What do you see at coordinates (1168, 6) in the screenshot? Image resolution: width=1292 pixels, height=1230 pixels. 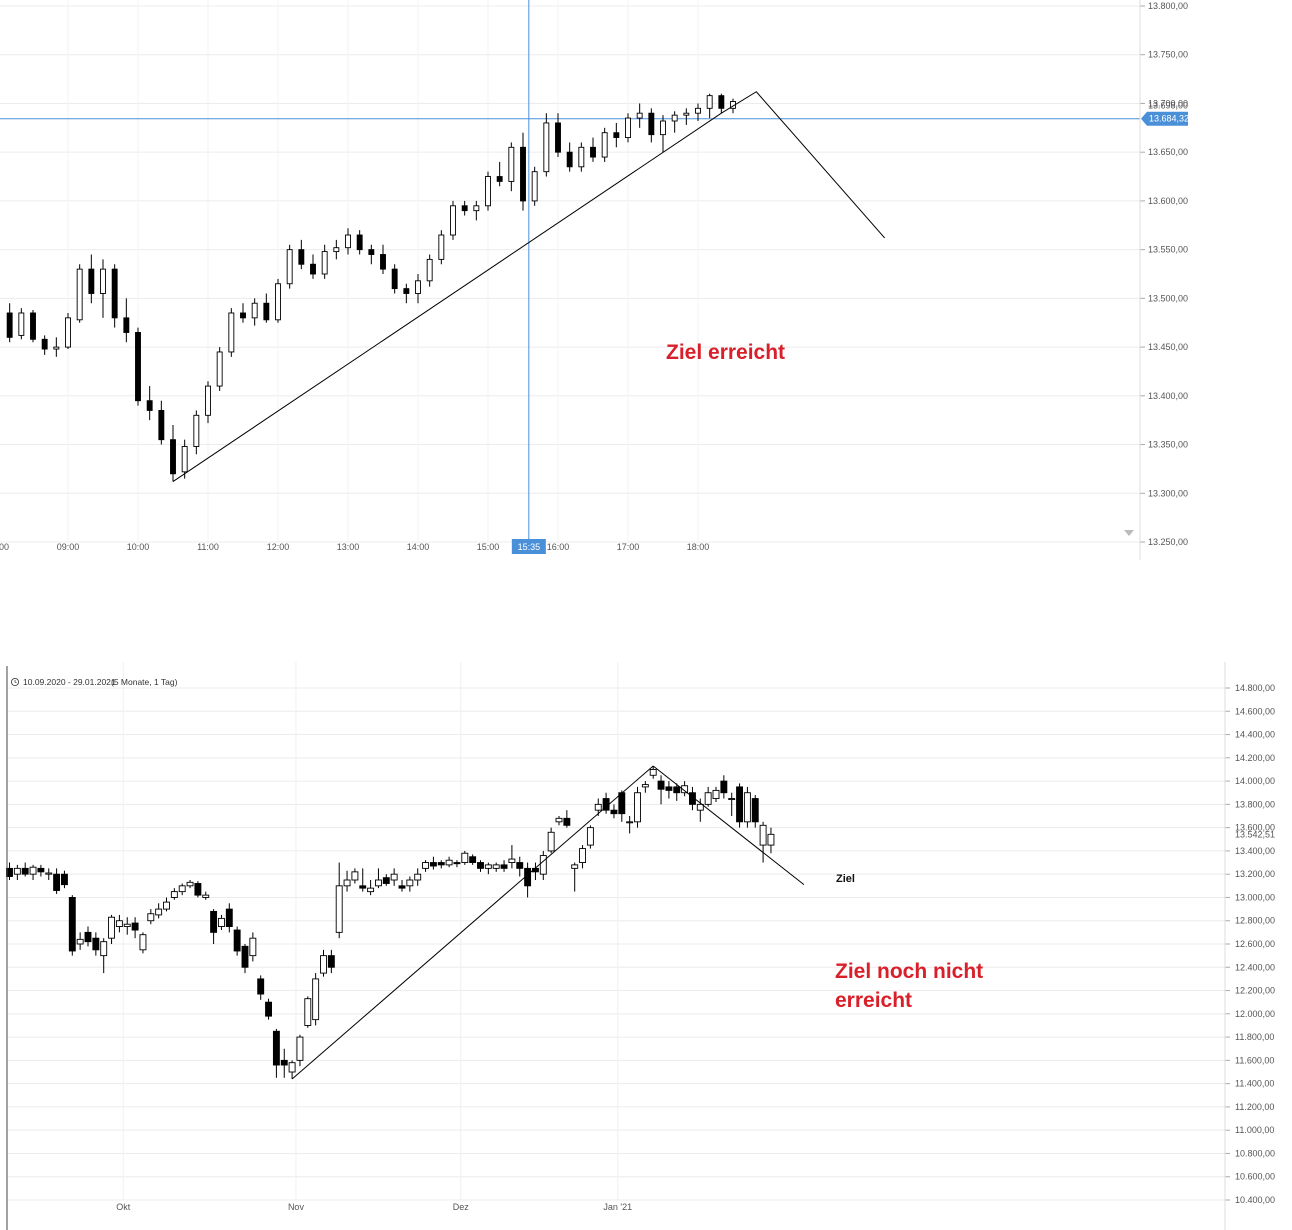 I see `chart1-y-tick-label: 13.800,00` at bounding box center [1168, 6].